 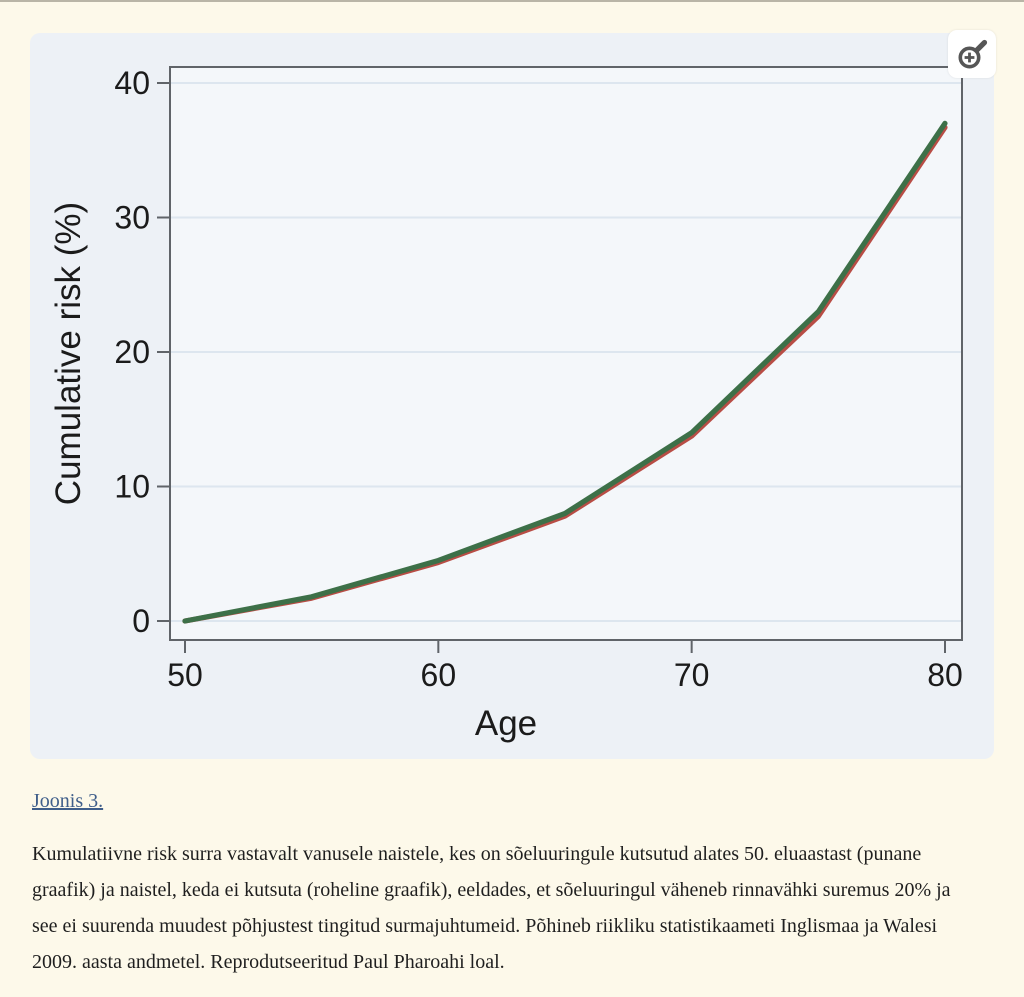 What do you see at coordinates (68, 801) in the screenshot?
I see `figure-caption-link: Joonis 3.` at bounding box center [68, 801].